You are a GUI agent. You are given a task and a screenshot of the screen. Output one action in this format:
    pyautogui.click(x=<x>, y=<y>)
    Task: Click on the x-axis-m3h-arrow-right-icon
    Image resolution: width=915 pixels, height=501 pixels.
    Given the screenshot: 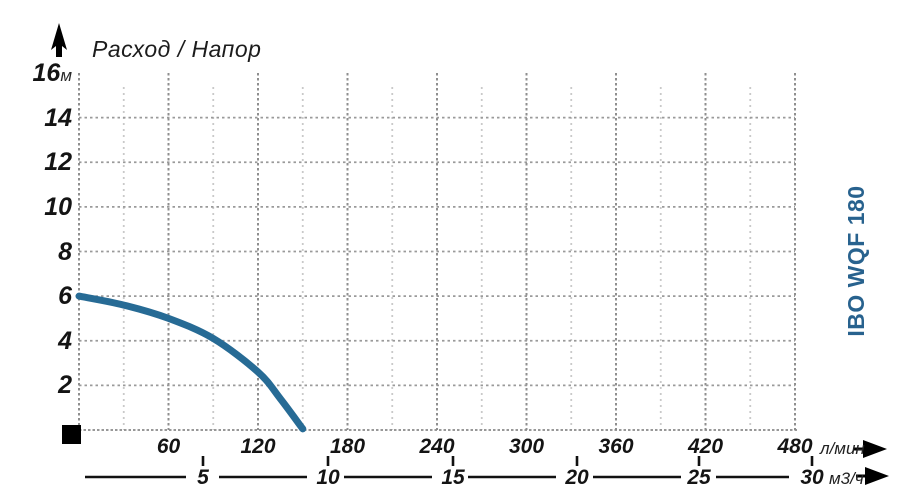 What is the action you would take?
    pyautogui.click(x=872, y=476)
    